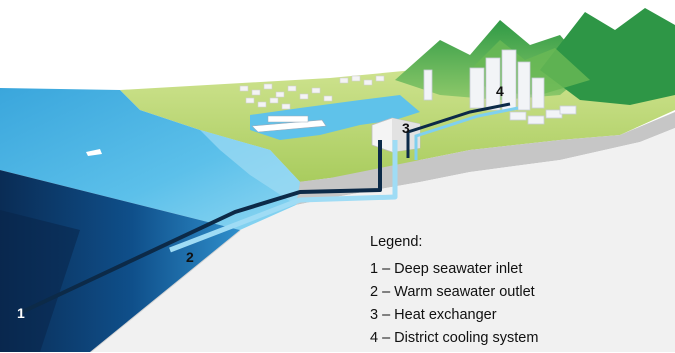 The height and width of the screenshot is (353, 675). What do you see at coordinates (312, 92) in the screenshot?
I see `village` at bounding box center [312, 92].